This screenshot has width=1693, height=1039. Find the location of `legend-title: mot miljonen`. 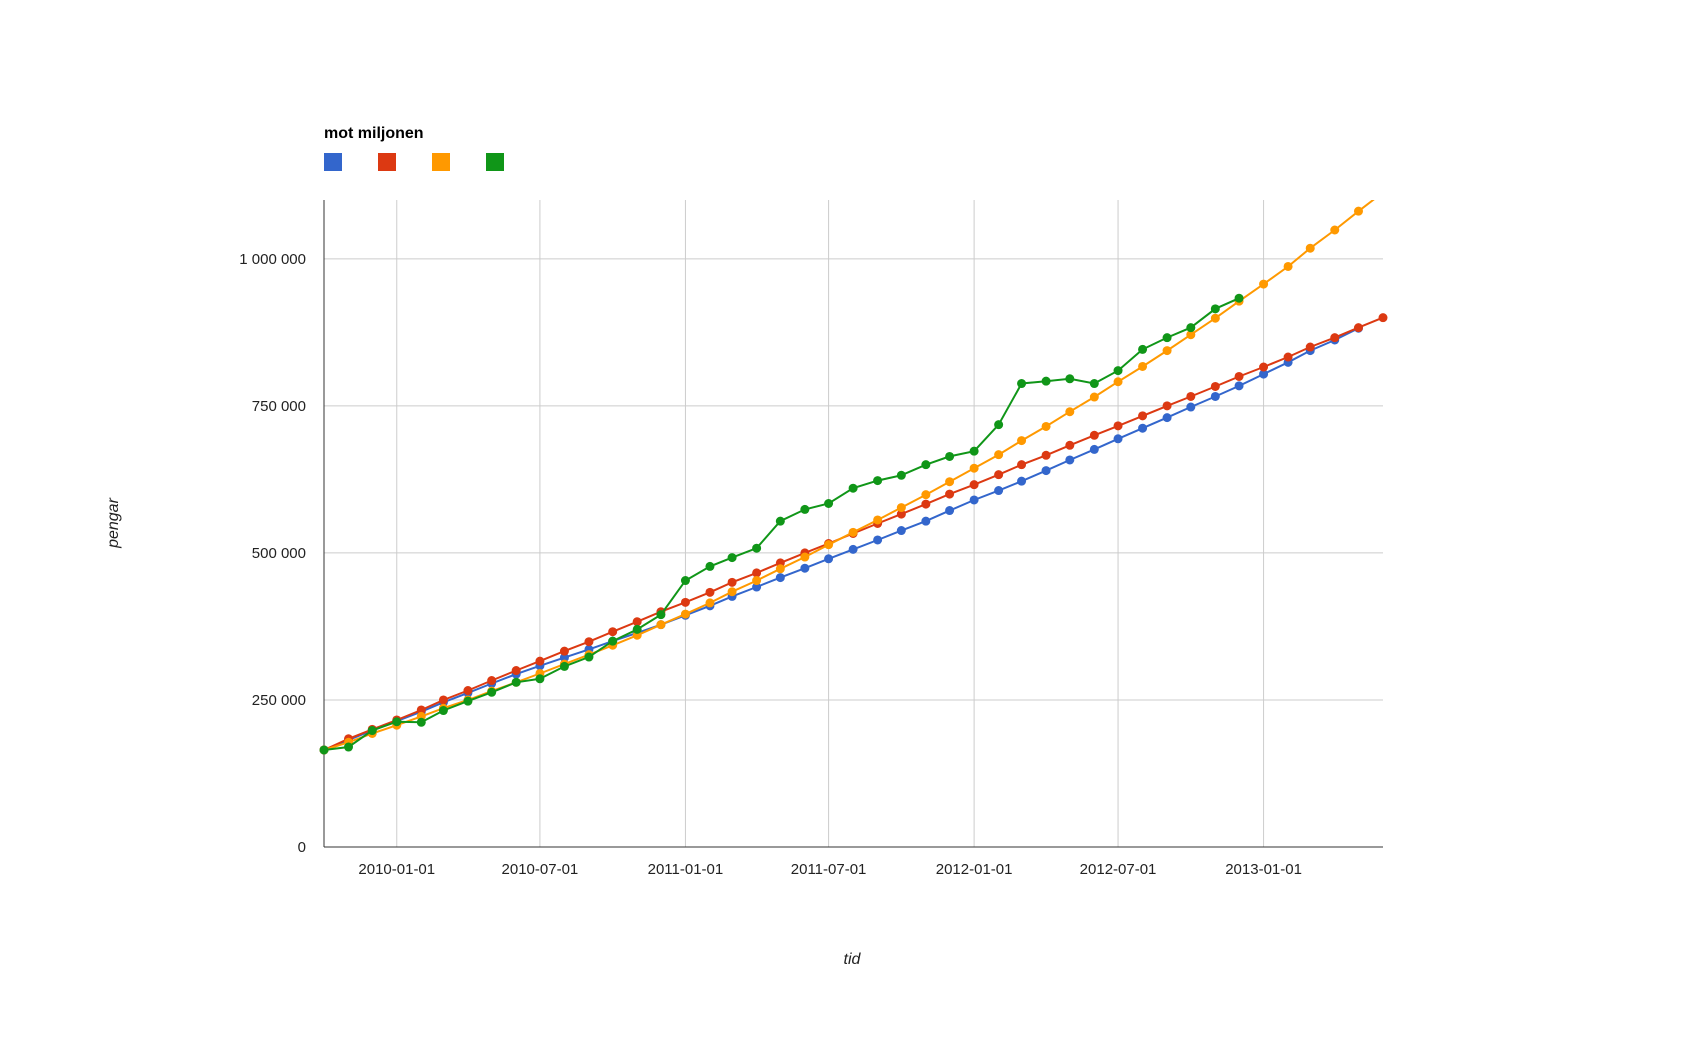

legend-title: mot miljonen is located at coordinates (374, 133).